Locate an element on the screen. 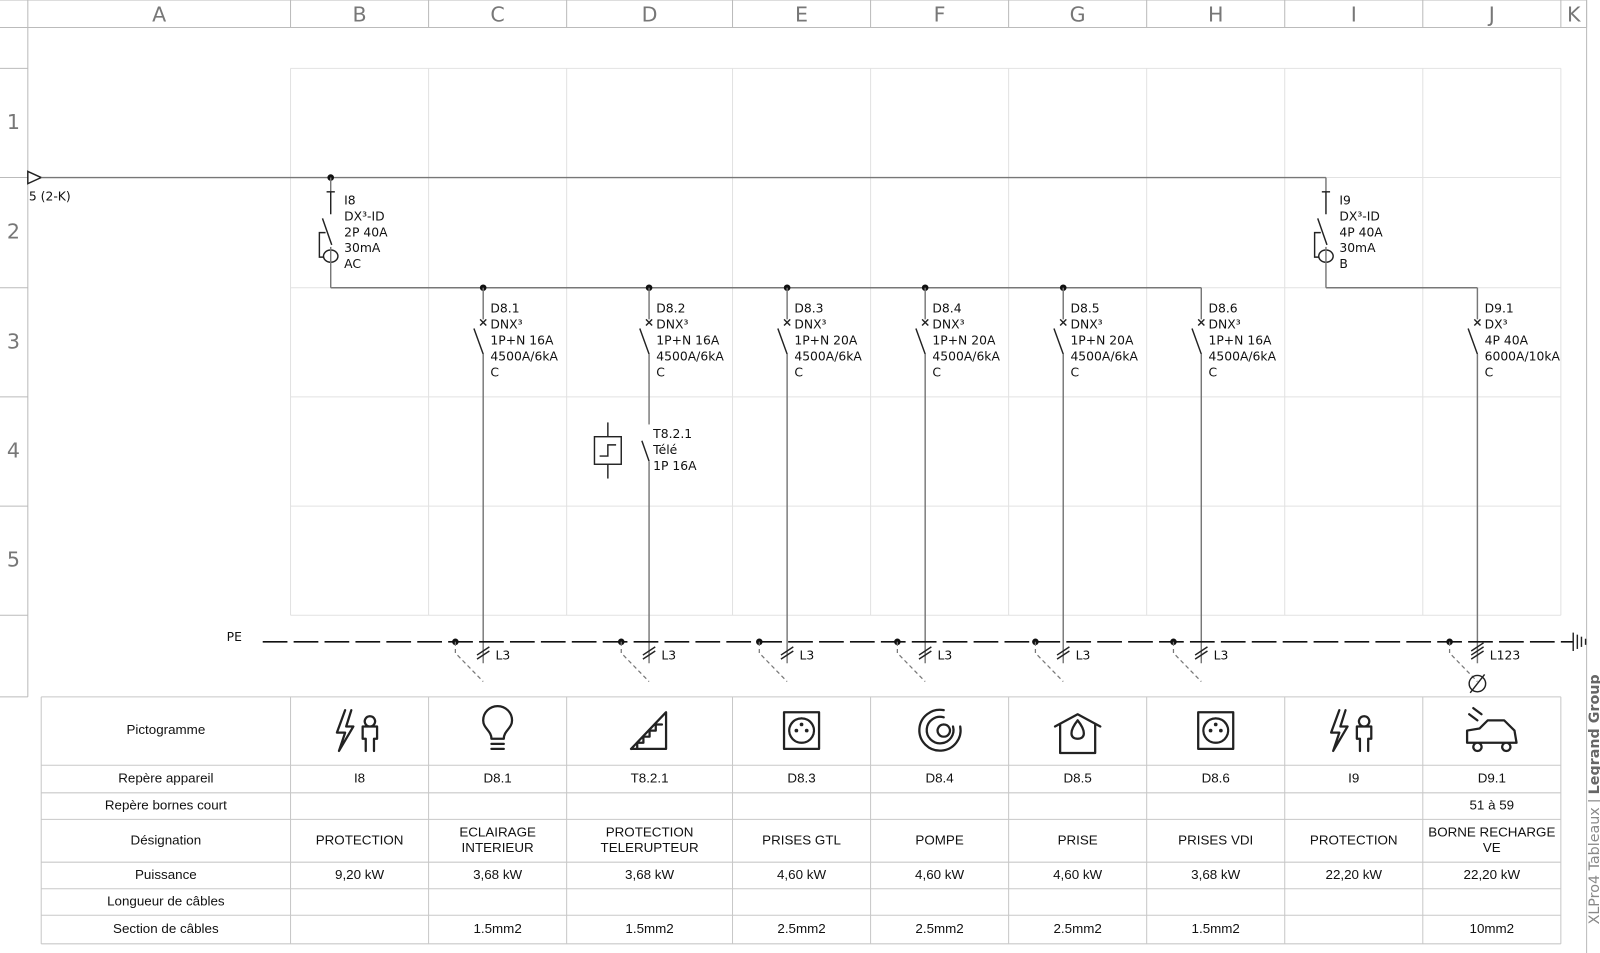 This screenshot has height=953, width=1600. row-header: Repère bornes court is located at coordinates (166, 805).